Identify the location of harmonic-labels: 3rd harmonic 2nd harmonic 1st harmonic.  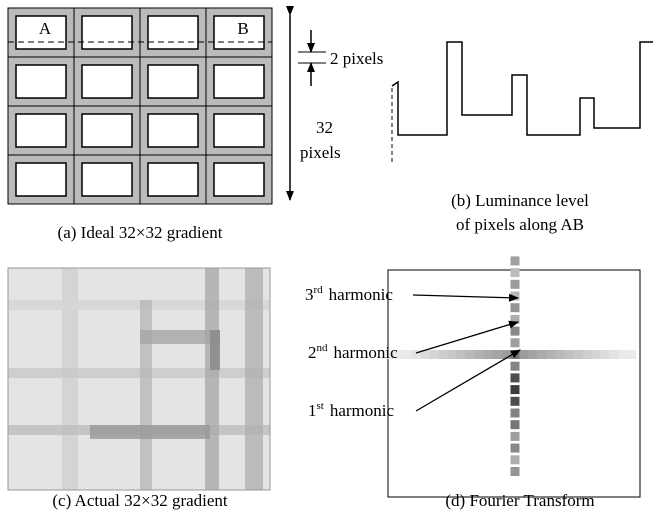
(413, 352).